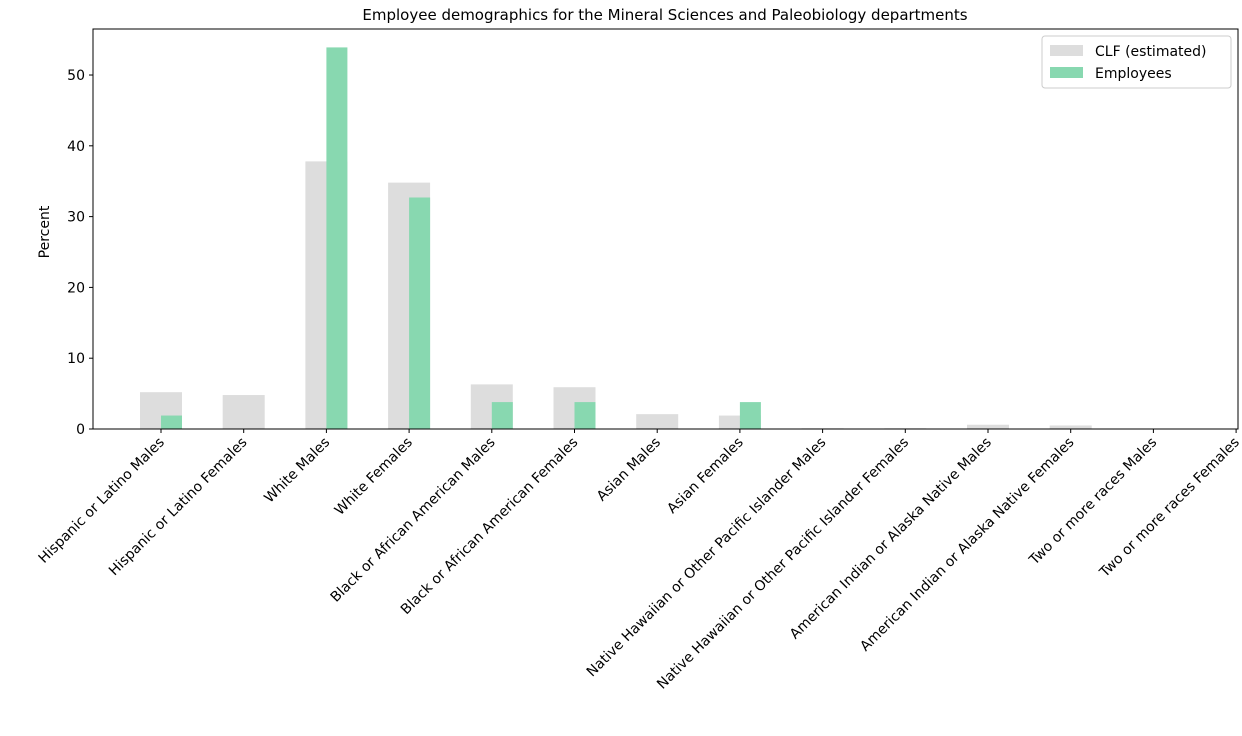 The width and height of the screenshot is (1242, 736). I want to click on x-tick-label: White Males, so click(297, 471).